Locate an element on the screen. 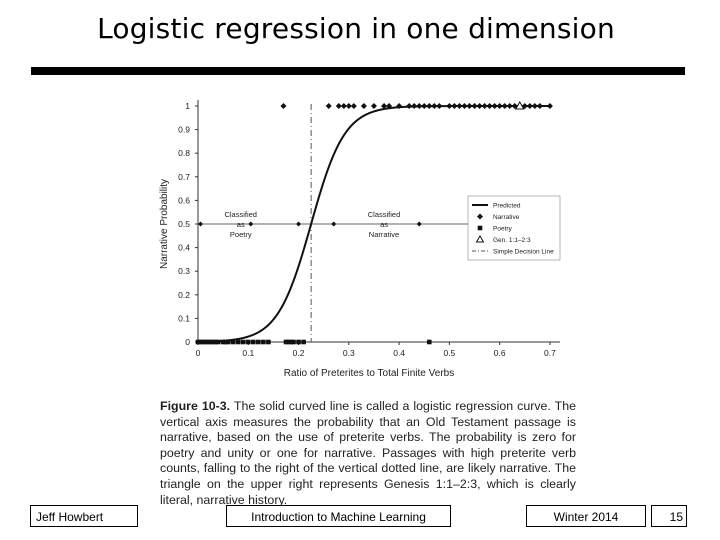 The width and height of the screenshot is (720, 540). y-axis-label: Narrative Probability is located at coordinates (164, 224).